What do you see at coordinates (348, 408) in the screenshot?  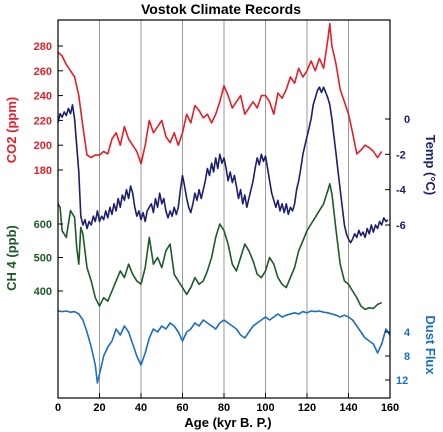 I see `x-tick-label: 140` at bounding box center [348, 408].